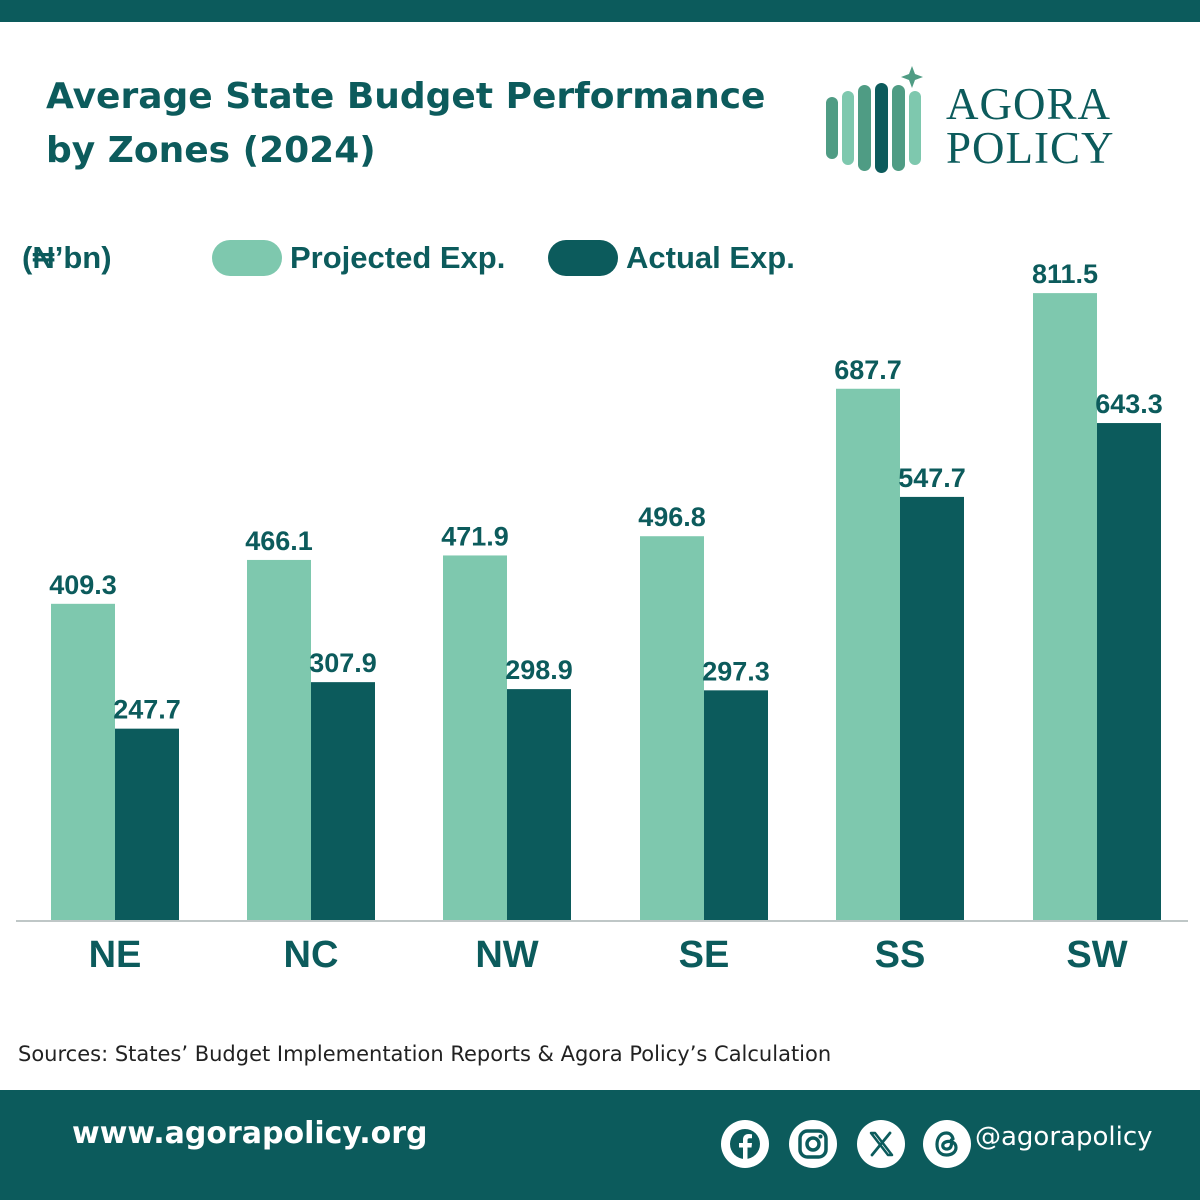  I want to click on legend-actual-label: Actual Exp., so click(710, 257).